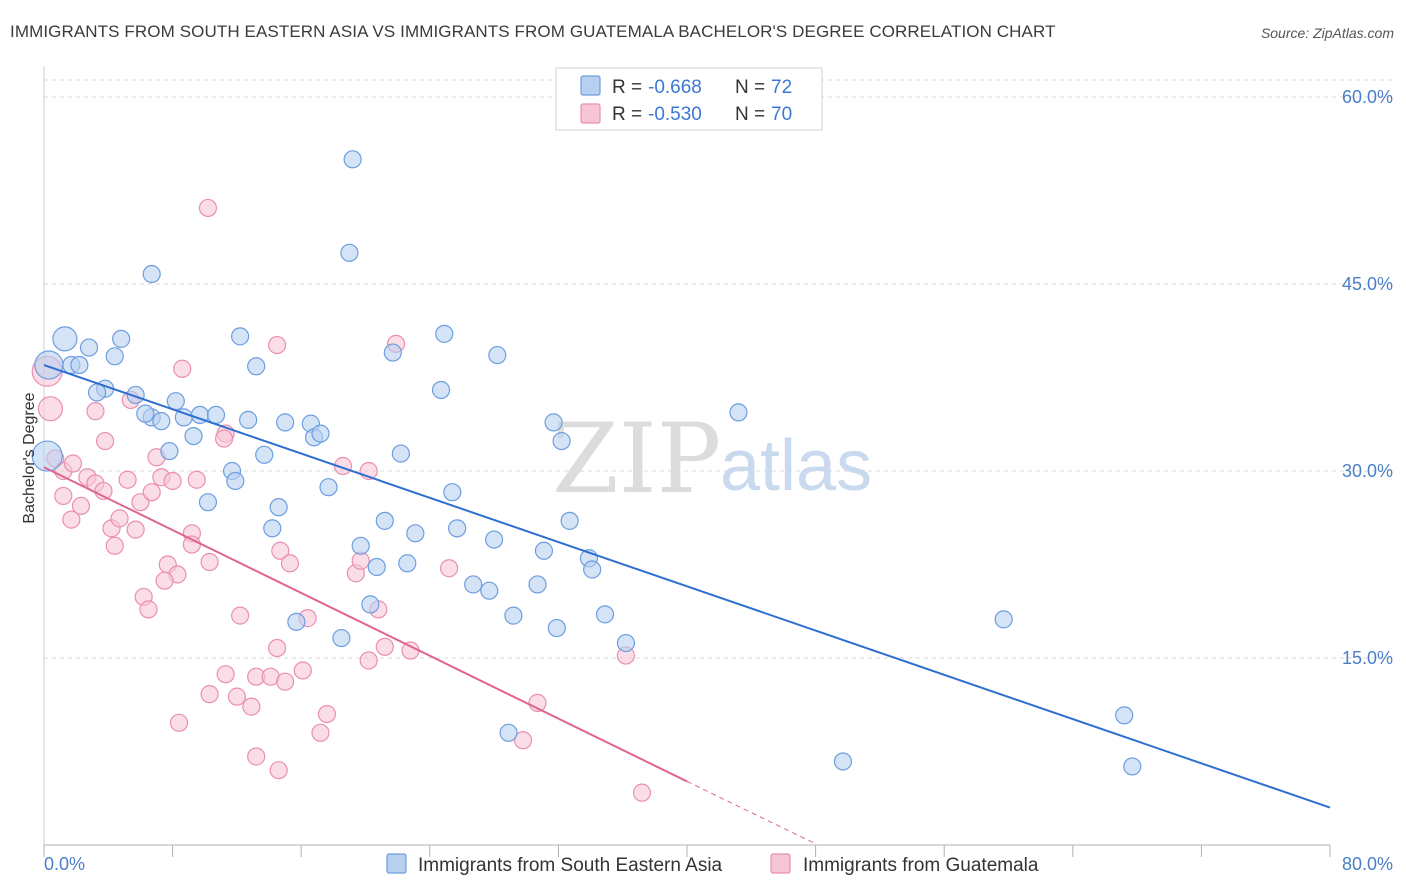 The image size is (1406, 892). I want to click on legend-swatch-guatemala, so click(590, 113).